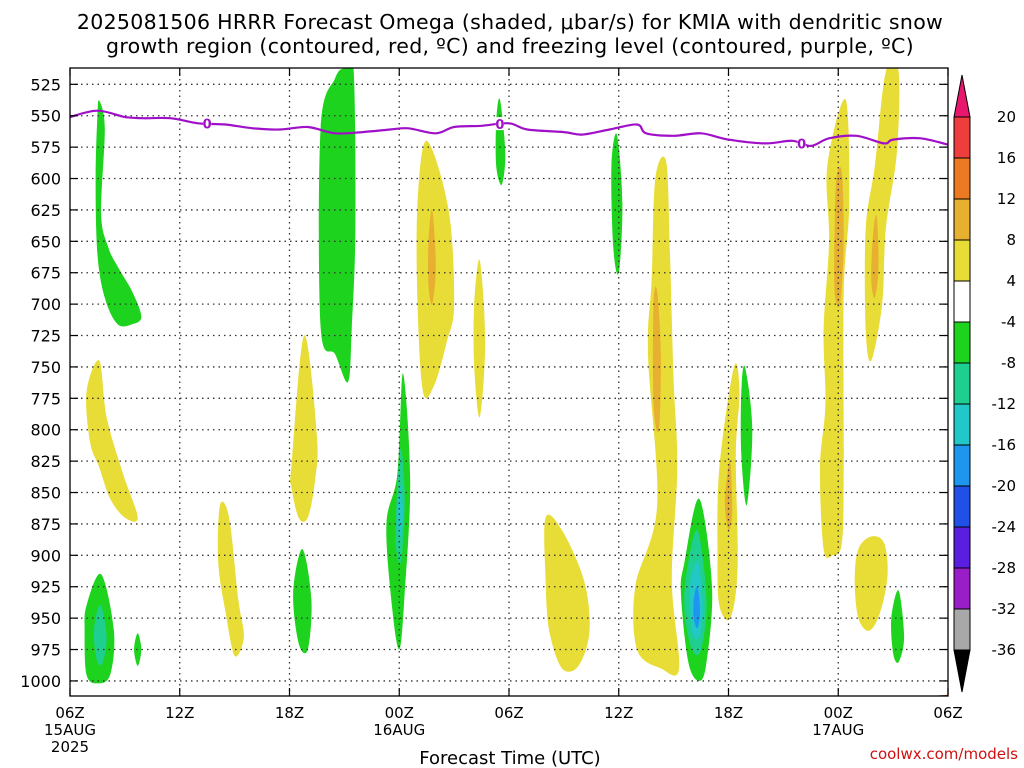 The height and width of the screenshot is (768, 1024). Describe the element at coordinates (45, 84) in the screenshot. I see `y-tick-label: 525` at that location.